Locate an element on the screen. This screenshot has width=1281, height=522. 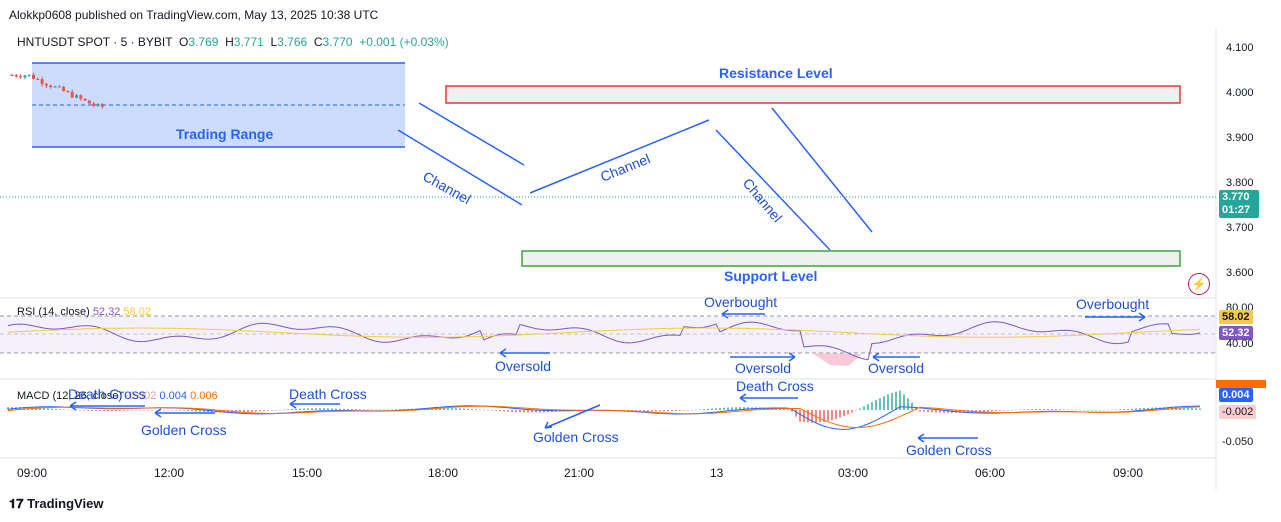
rsi-legend-label: RSI (14, close) is located at coordinates (53, 312).